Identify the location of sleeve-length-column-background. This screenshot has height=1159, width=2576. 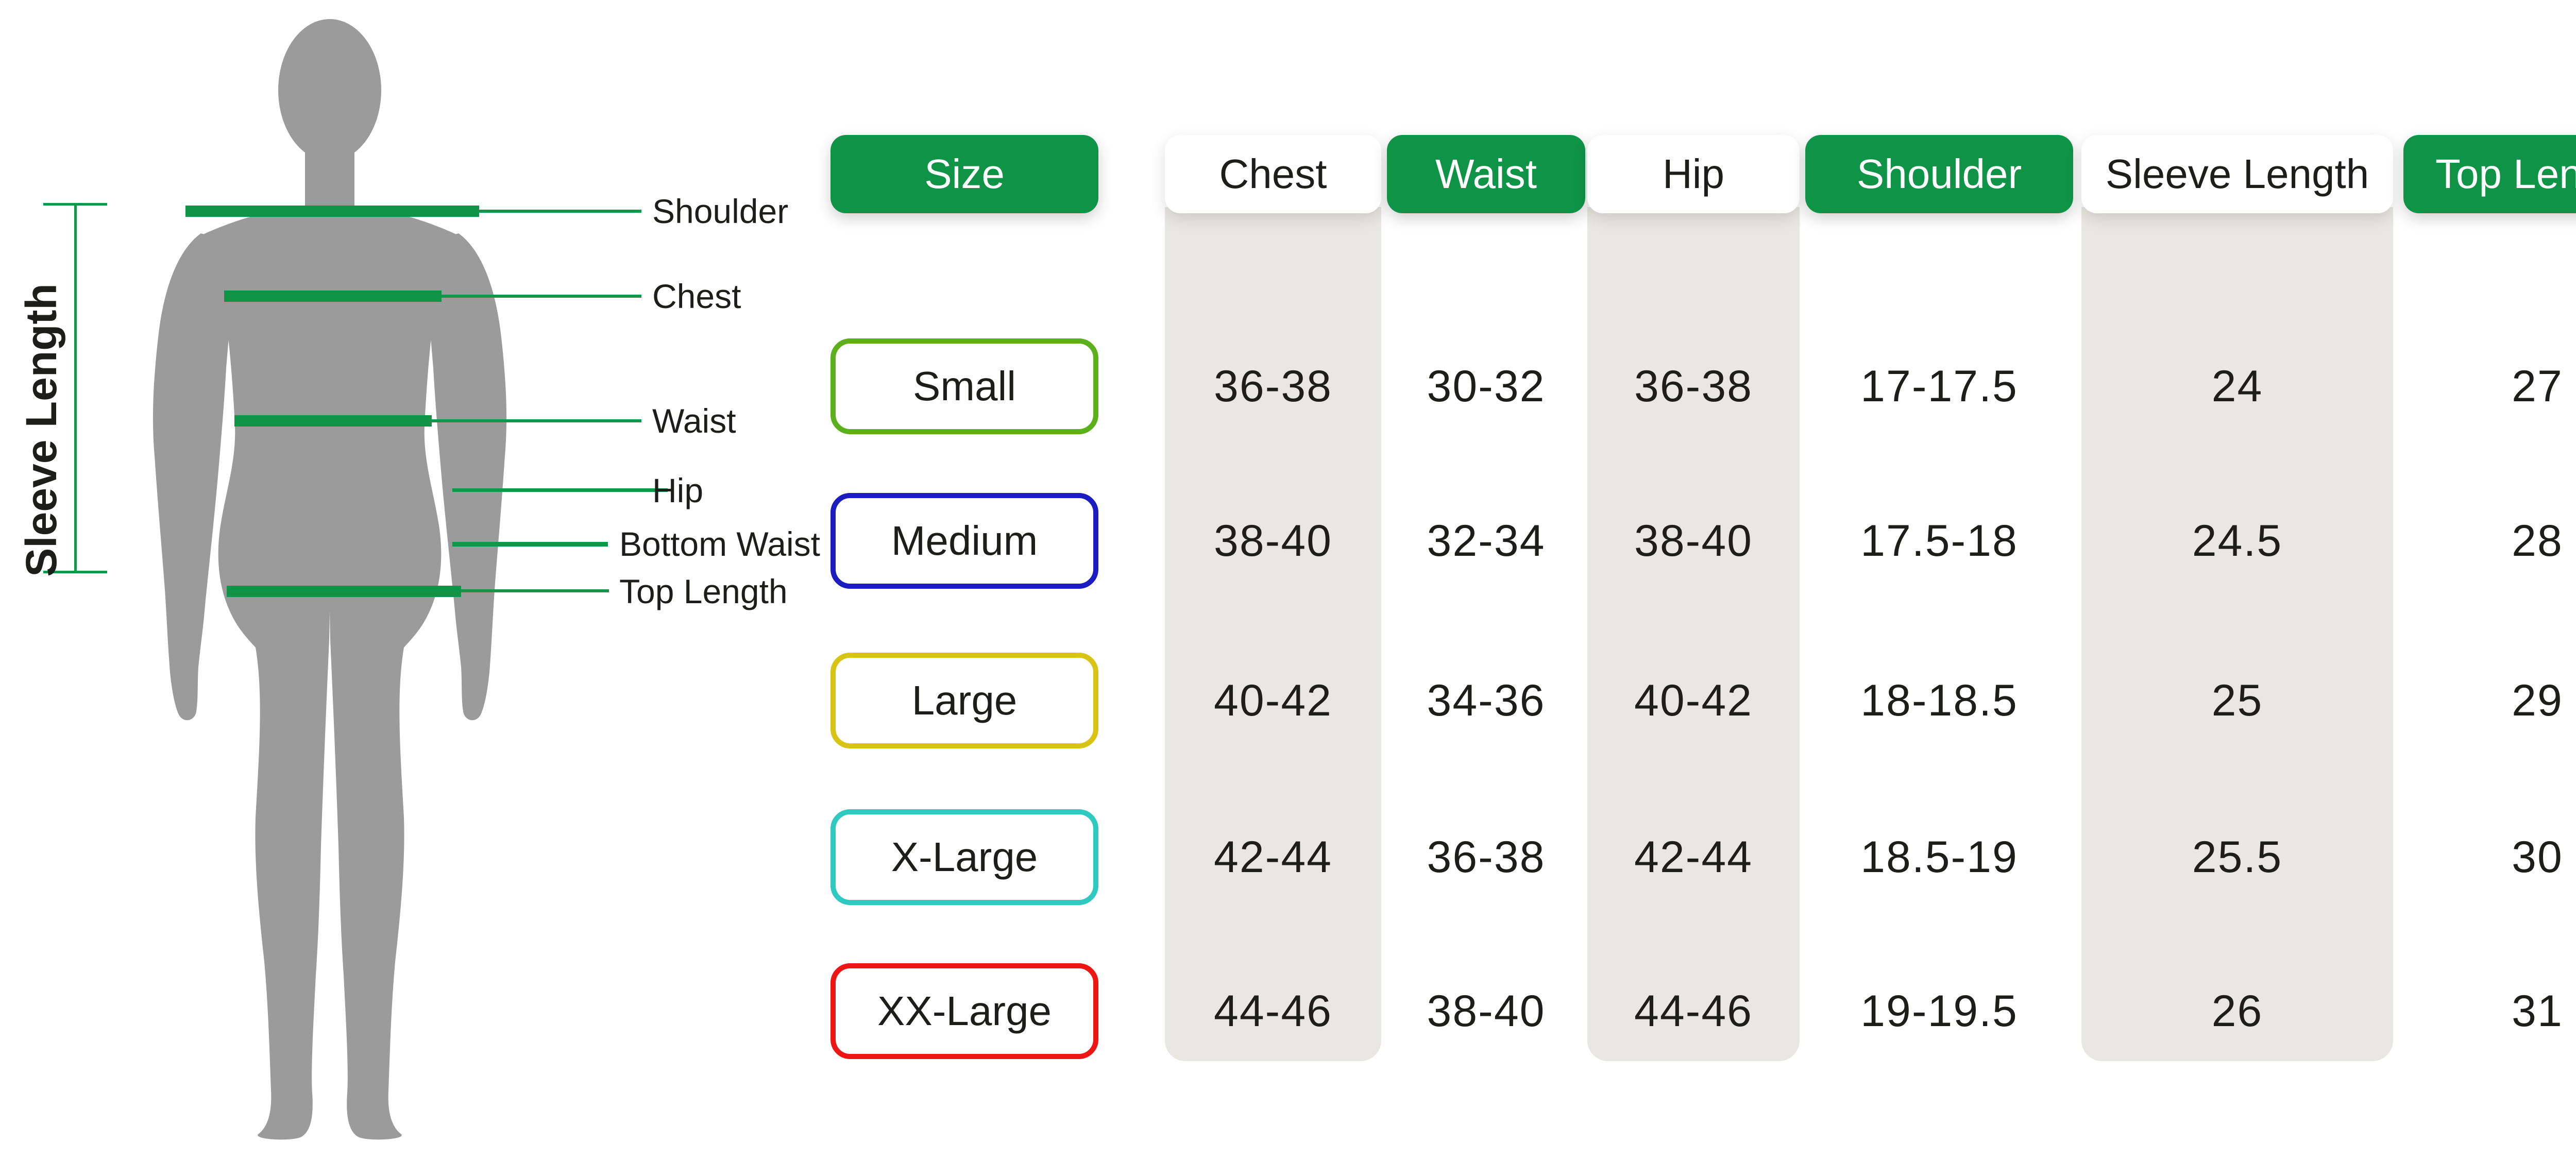
(2237, 634).